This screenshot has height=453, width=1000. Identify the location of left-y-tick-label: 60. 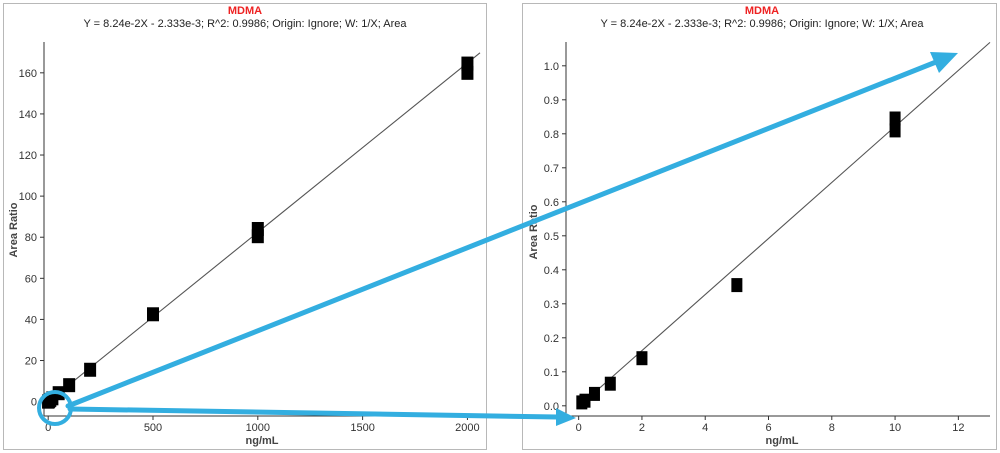
(31, 279).